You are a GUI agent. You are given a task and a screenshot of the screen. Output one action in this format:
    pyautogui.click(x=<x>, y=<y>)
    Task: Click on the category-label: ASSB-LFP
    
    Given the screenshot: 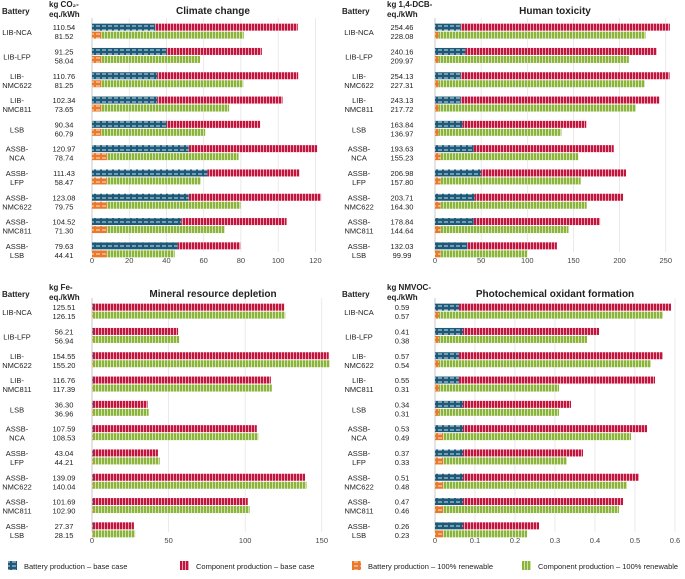 What is the action you would take?
    pyautogui.click(x=359, y=458)
    